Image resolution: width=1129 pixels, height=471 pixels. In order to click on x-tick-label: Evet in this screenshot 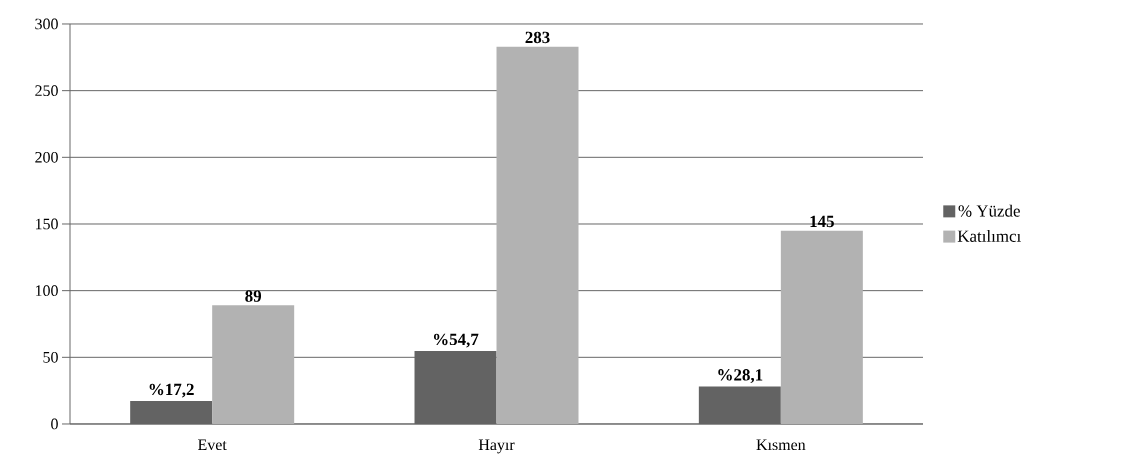, I will do `click(212, 445)`.